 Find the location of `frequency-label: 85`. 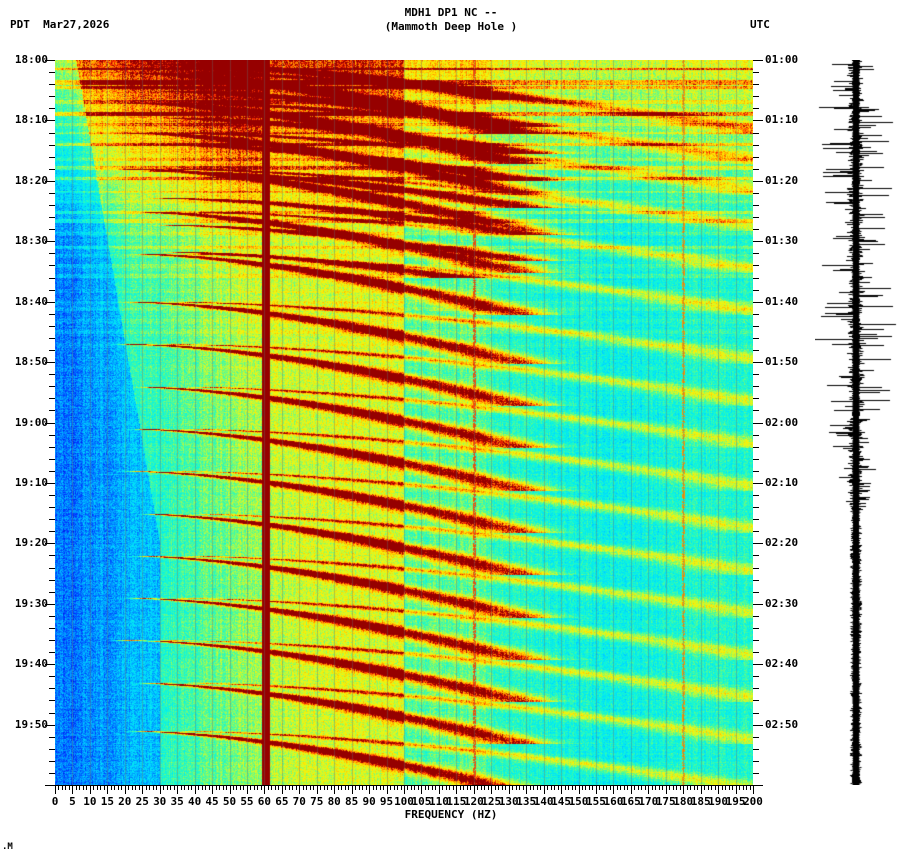

frequency-label: 85 is located at coordinates (352, 801).